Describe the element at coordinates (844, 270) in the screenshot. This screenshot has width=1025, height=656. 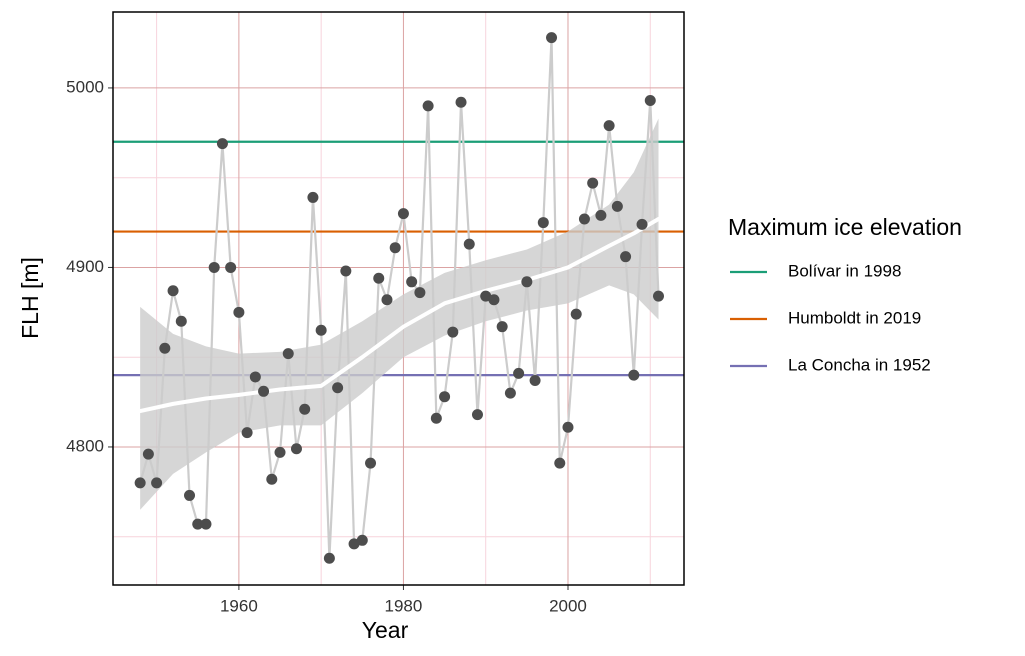
I see `legend-label: Bolívar in 1998` at that location.